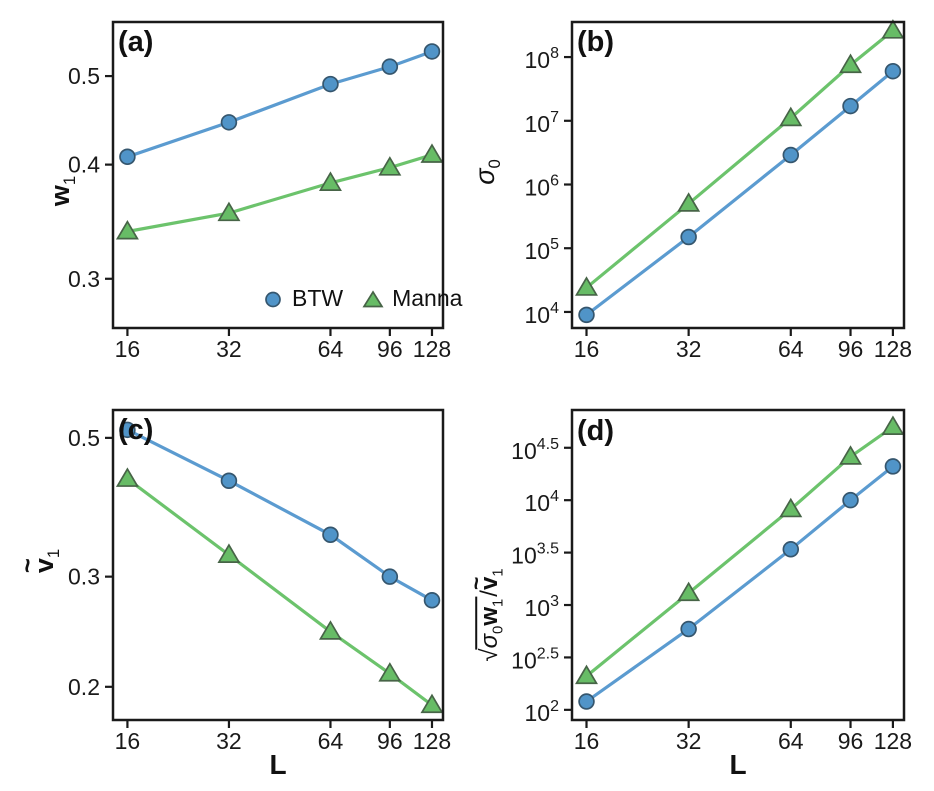 Image resolution: width=934 pixels, height=791 pixels. What do you see at coordinates (542, 187) in the screenshot?
I see `y-tick-label: 10⁶` at bounding box center [542, 187].